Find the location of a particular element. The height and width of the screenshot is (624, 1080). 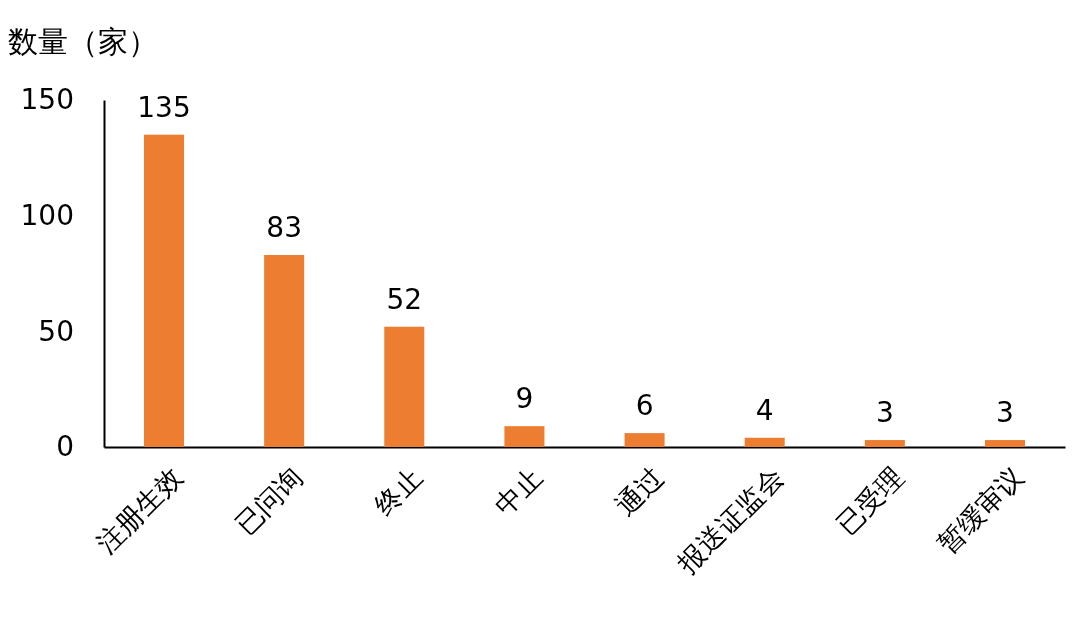

x-tick-label: 已受理 is located at coordinates (870, 501).